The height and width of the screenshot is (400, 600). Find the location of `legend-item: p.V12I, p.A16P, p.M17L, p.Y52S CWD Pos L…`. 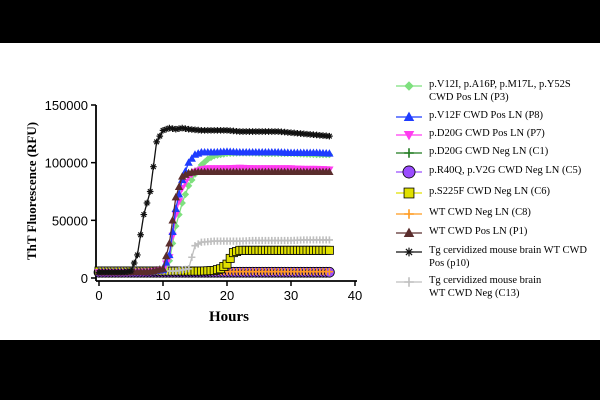

legend-item: p.V12I, p.A16P, p.M17L, p.Y52S CWD Pos L… is located at coordinates (497, 91).